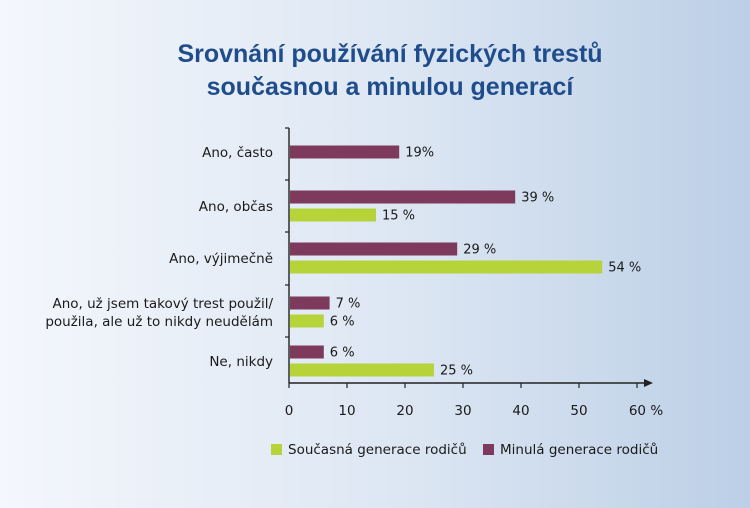 This screenshot has width=750, height=508. Describe the element at coordinates (221, 259) in the screenshot. I see `category-label: Ano, výjimečně` at that location.